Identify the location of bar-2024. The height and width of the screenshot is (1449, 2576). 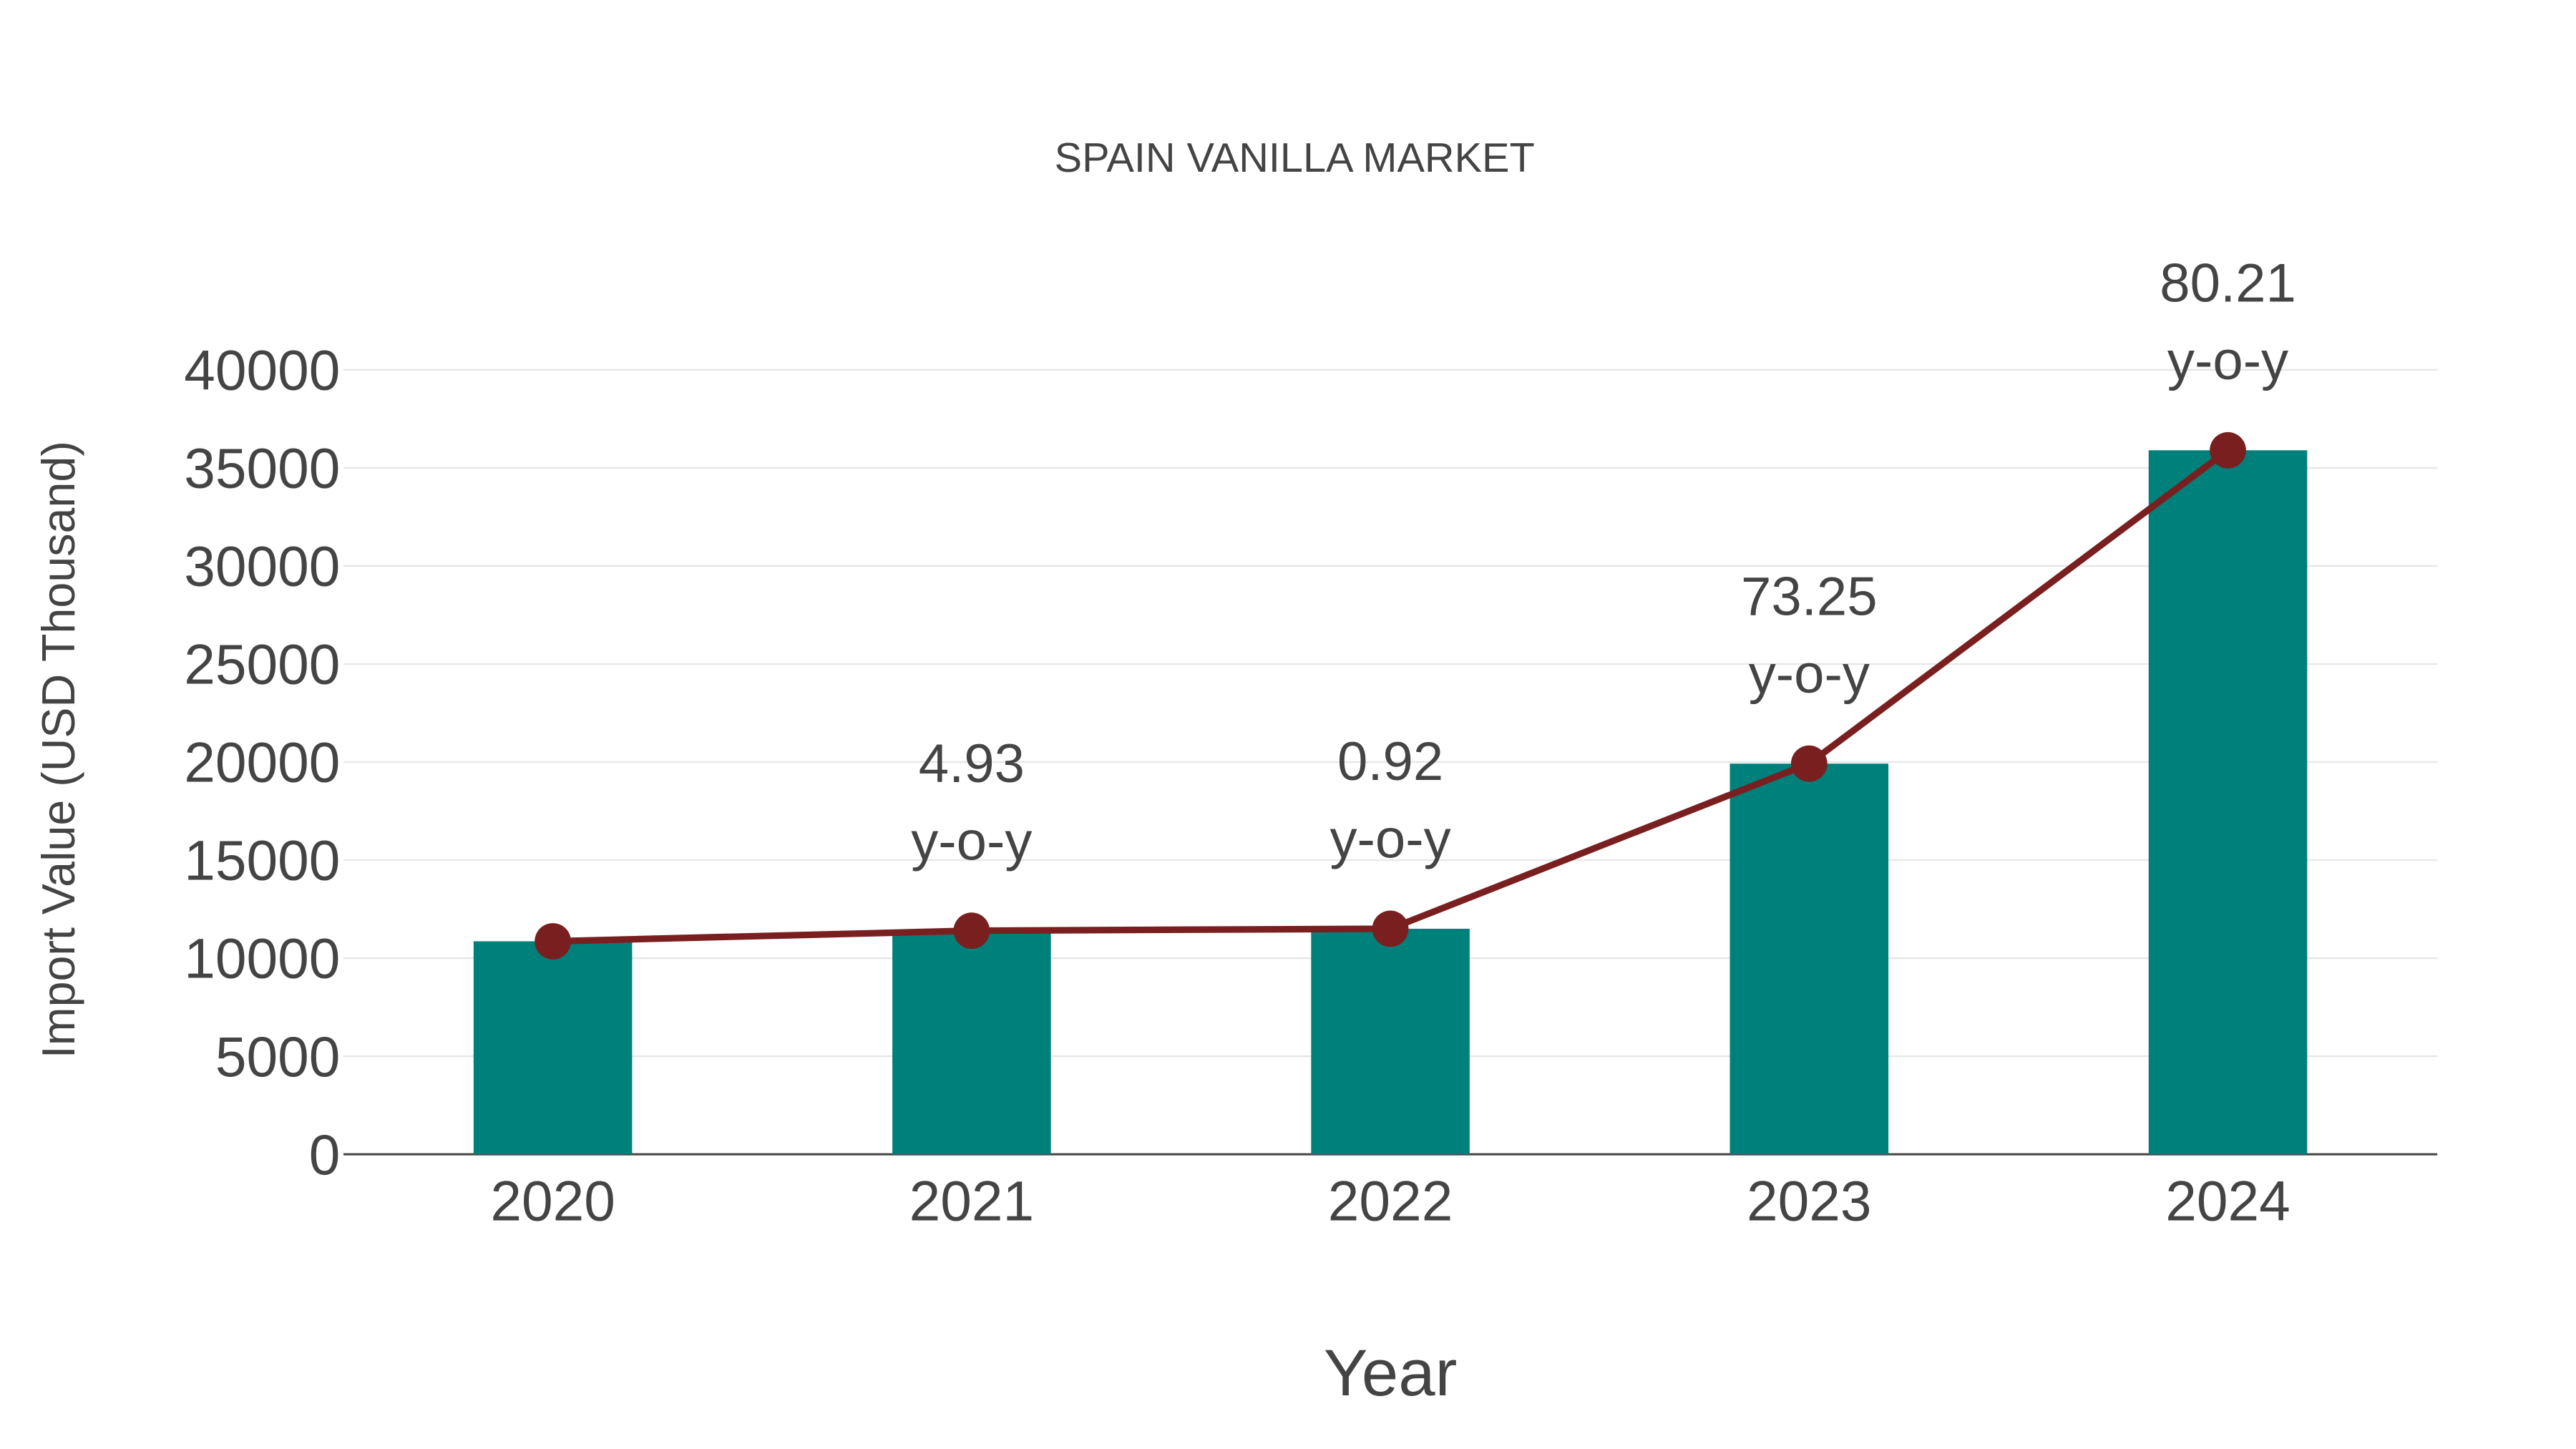
(2228, 802).